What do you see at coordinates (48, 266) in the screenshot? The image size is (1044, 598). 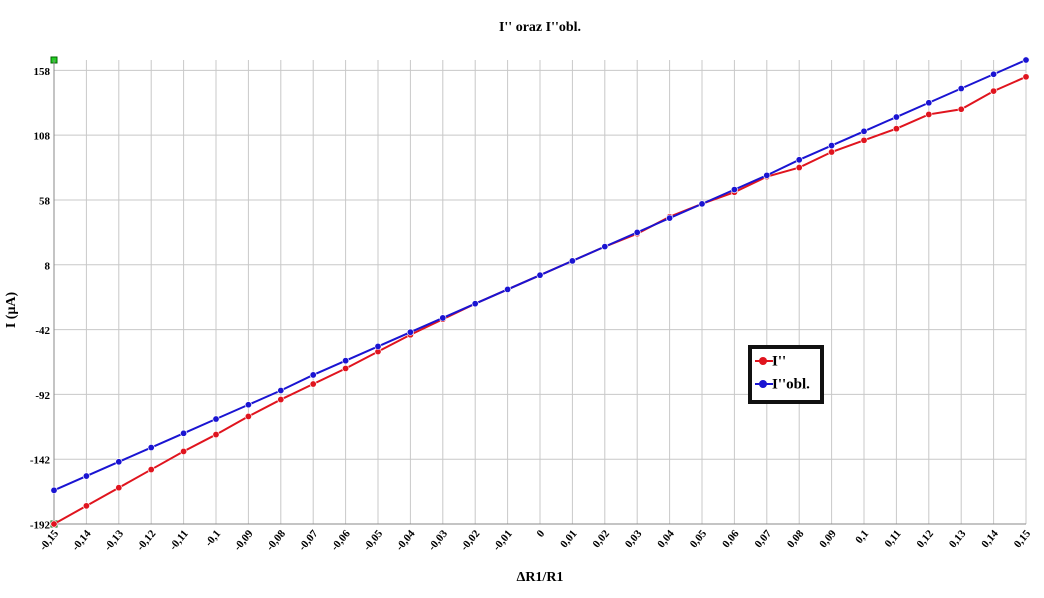 I see `y-tick-label: 8` at bounding box center [48, 266].